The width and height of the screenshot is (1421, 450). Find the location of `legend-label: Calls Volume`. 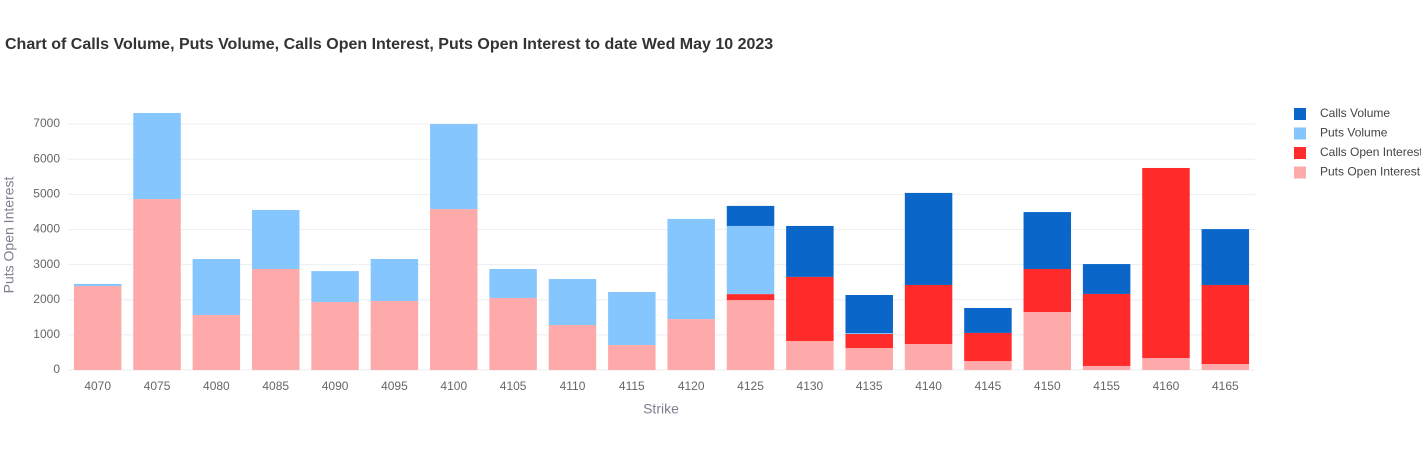

legend-label: Calls Volume is located at coordinates (1355, 113).